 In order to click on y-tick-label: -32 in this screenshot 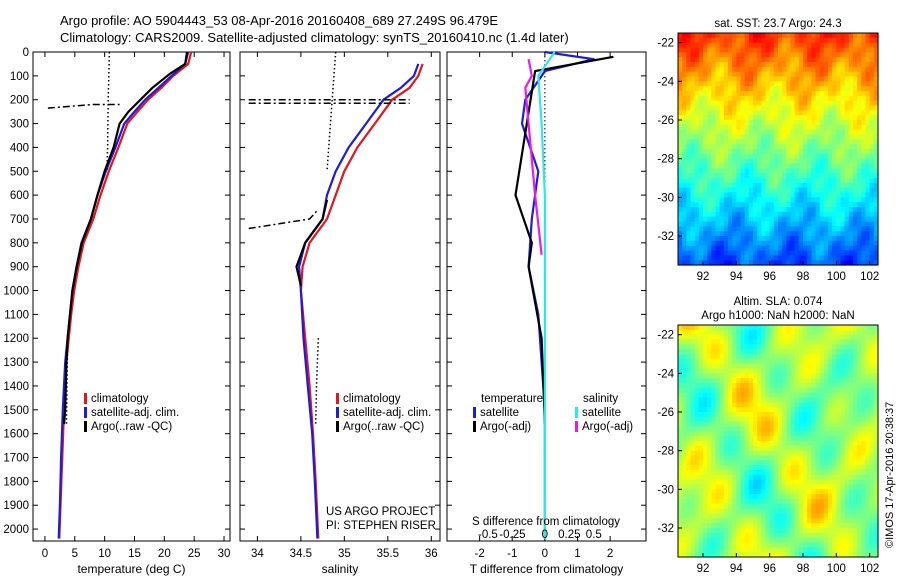, I will do `click(665, 237)`.